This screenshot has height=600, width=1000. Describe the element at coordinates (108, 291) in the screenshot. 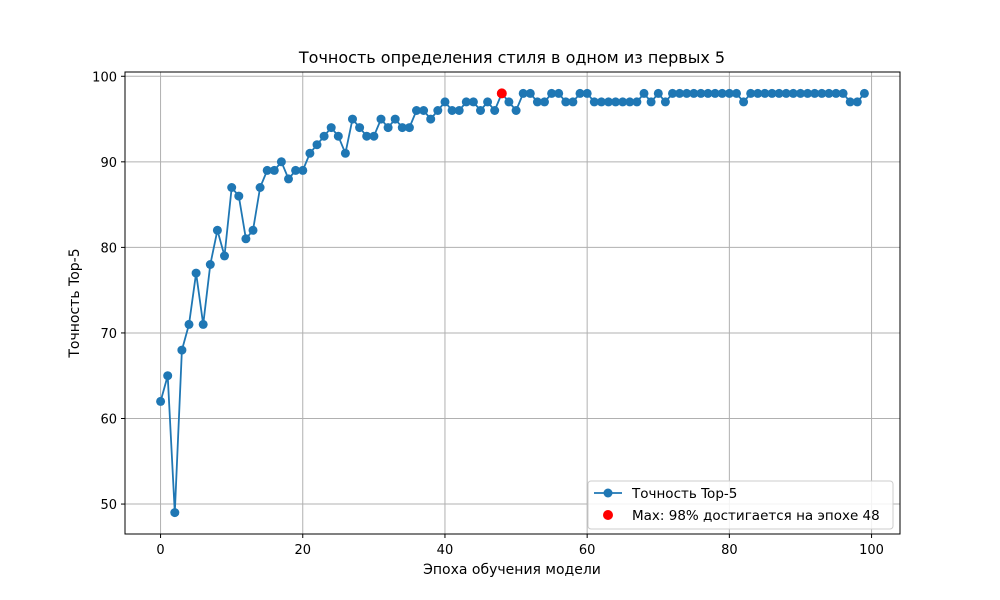

I see `y-axis: 50 60 70 80 90 100` at that location.